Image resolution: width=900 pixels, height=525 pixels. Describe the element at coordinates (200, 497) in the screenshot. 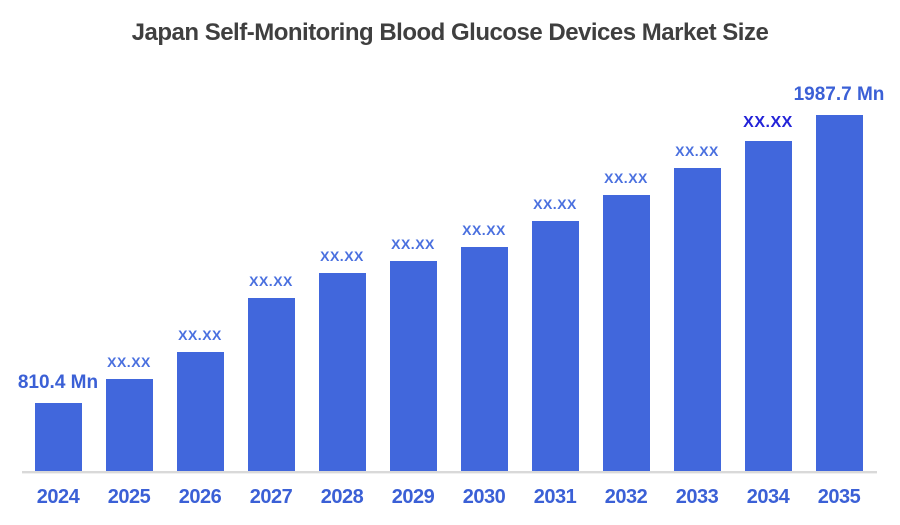

I see `x-axis-label-2026: 2026` at that location.